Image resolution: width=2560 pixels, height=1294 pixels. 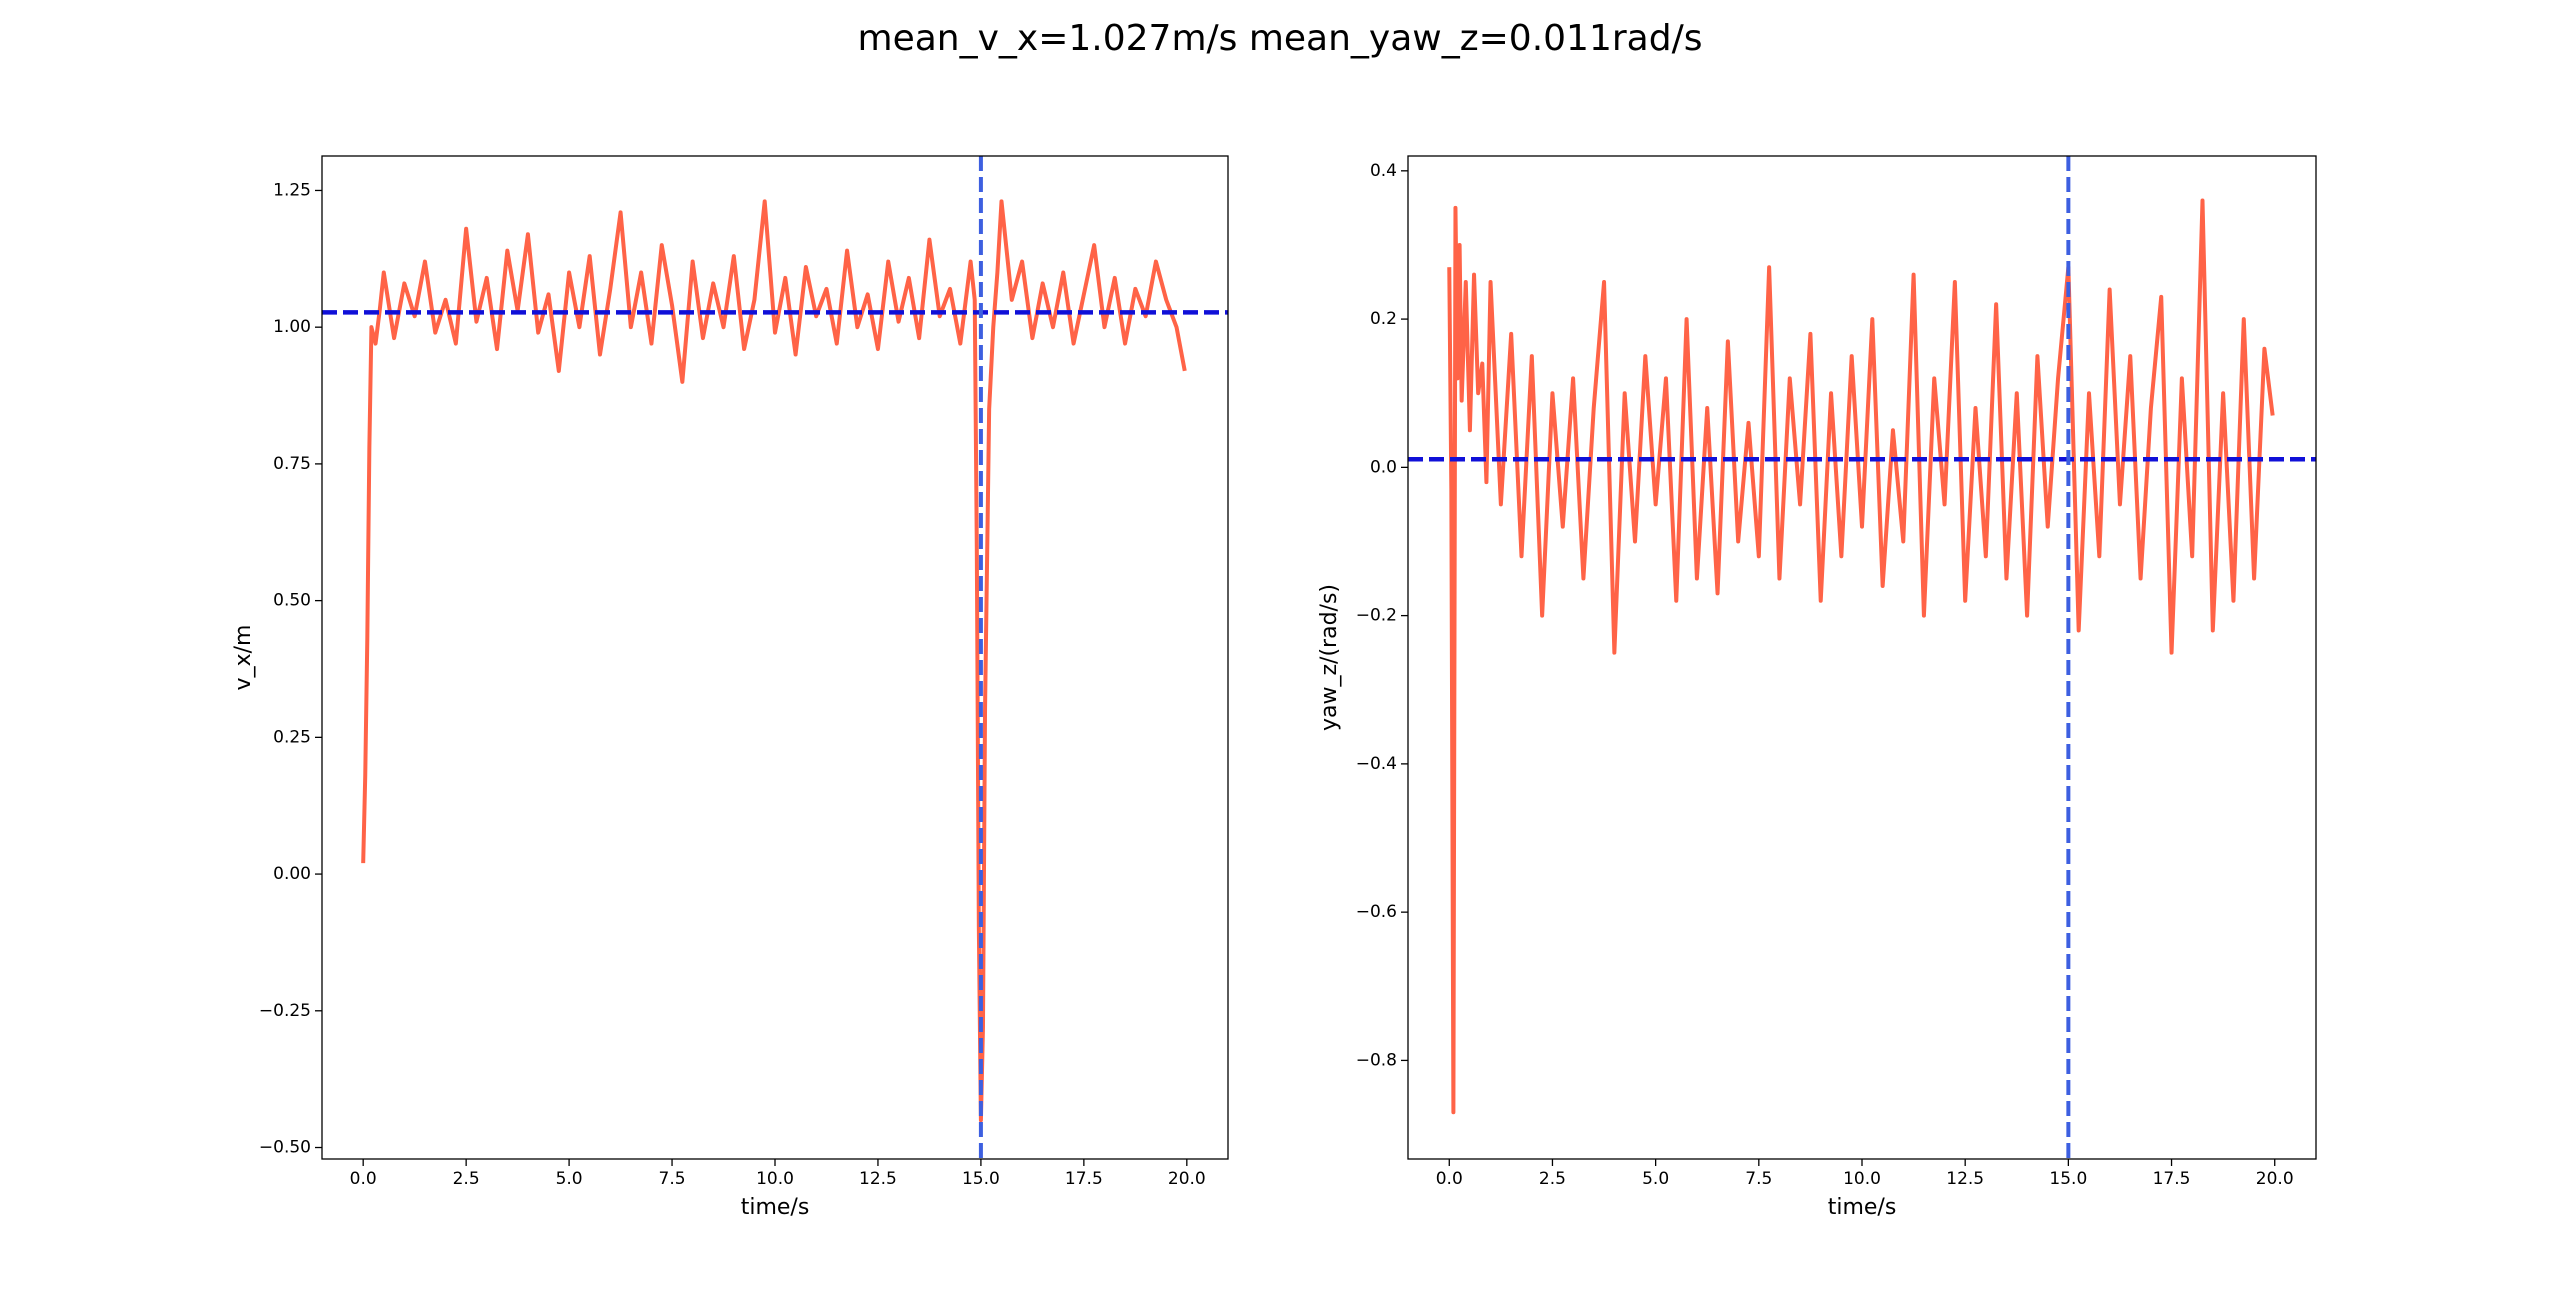 I want to click on y-axis-label: v_x/m, so click(x=243, y=658).